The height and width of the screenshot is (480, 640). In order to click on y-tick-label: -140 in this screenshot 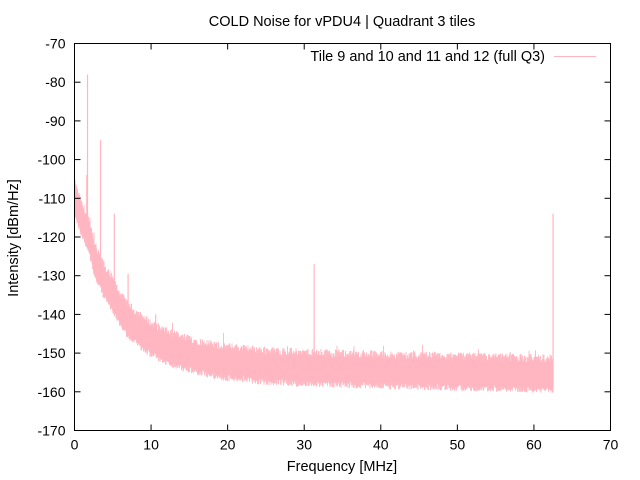, I will do `click(51, 314)`.